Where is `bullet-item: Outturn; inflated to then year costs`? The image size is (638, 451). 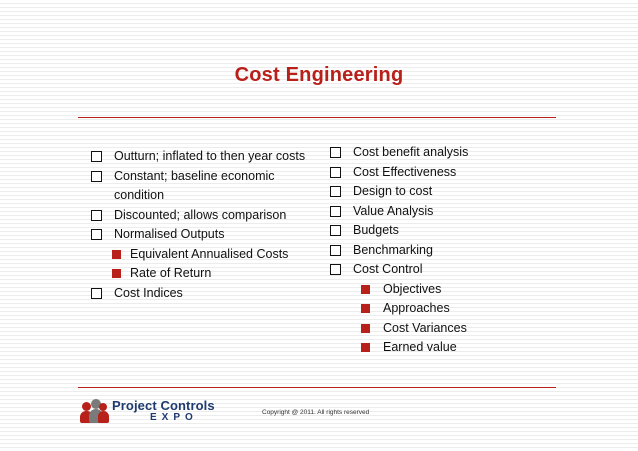 bullet-item: Outturn; inflated to then year costs is located at coordinates (206, 157).